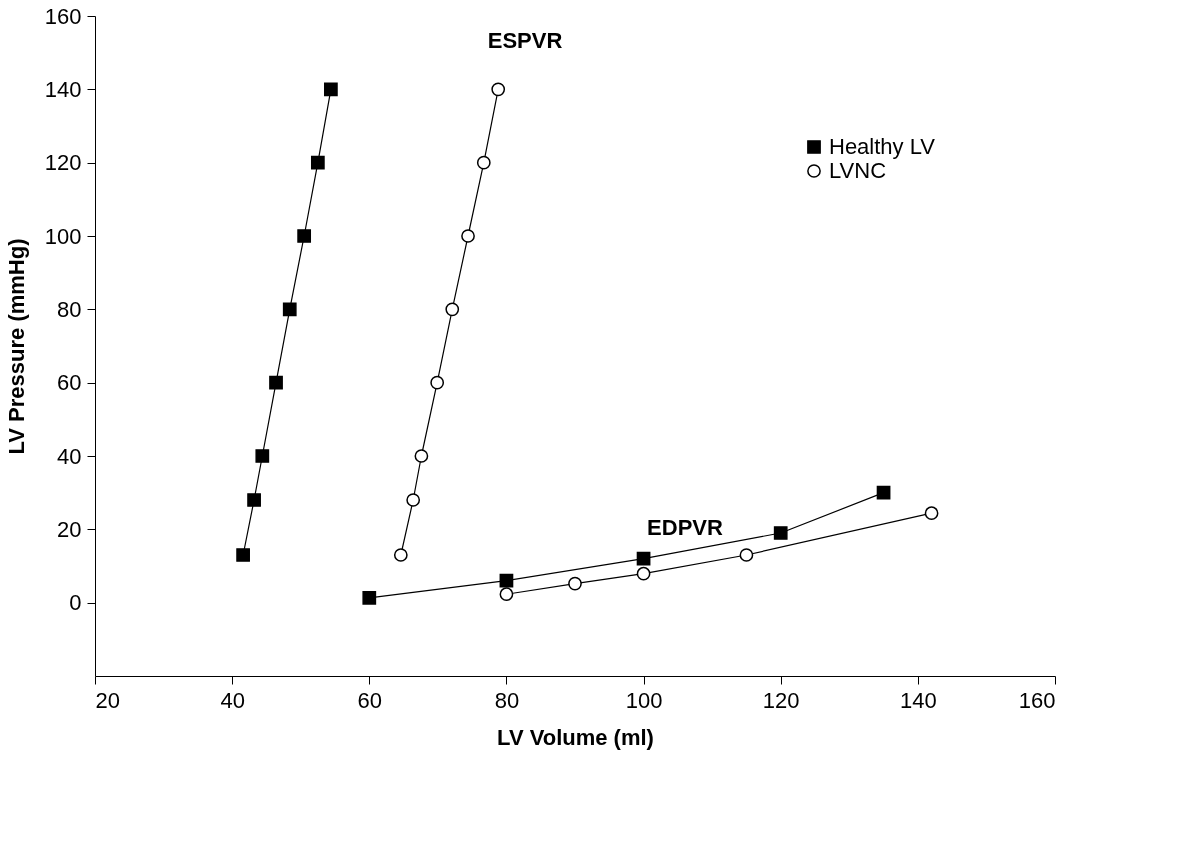 The width and height of the screenshot is (1185, 856). What do you see at coordinates (685, 527) in the screenshot?
I see `annotation: EDPVR` at bounding box center [685, 527].